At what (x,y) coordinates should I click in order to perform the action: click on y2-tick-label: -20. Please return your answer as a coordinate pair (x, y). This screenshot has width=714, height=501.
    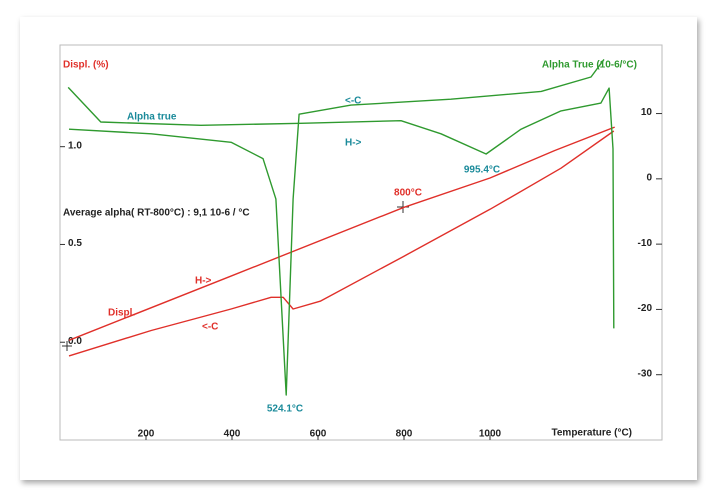
    Looking at the image, I should click on (645, 308).